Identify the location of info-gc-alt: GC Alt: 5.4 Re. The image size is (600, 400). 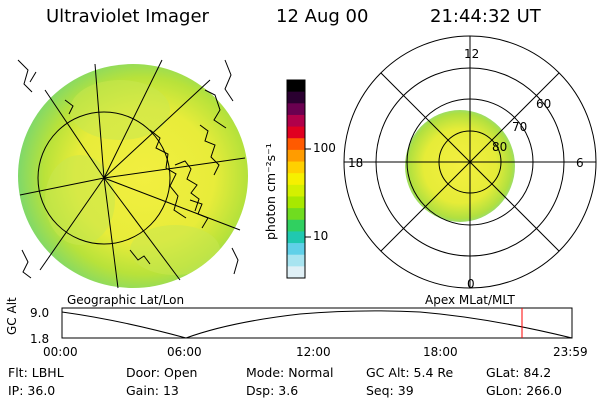
(410, 372).